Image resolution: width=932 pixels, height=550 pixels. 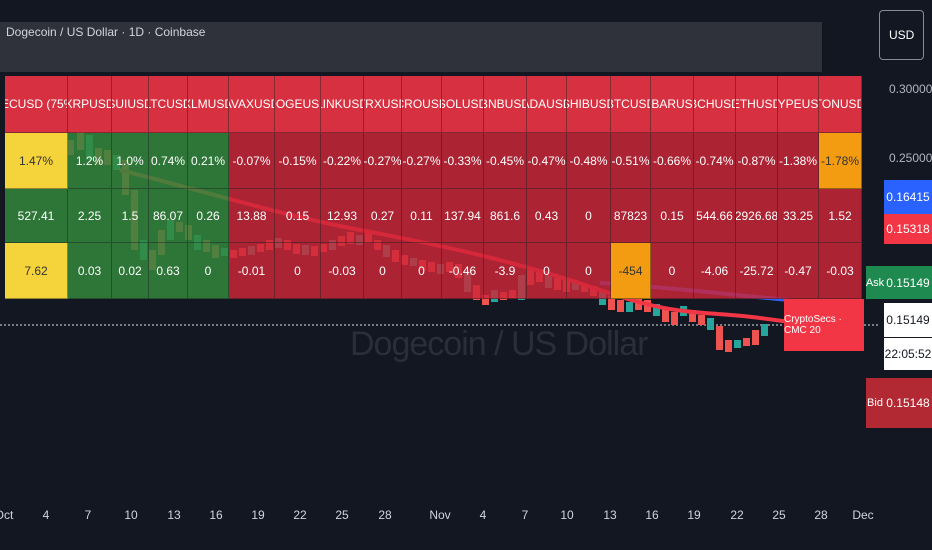 I want to click on table-cell: 87823, so click(x=631, y=216).